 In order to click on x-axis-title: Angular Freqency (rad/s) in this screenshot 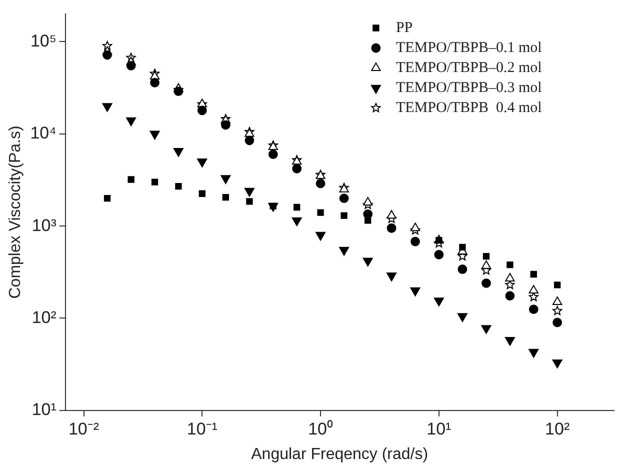, I will do `click(339, 454)`.